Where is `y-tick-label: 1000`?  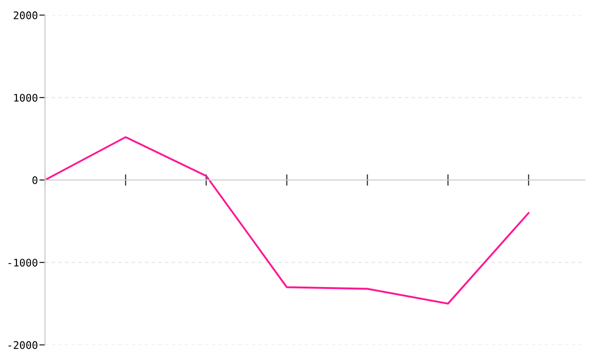
y-tick-label: 1000 is located at coordinates (26, 98).